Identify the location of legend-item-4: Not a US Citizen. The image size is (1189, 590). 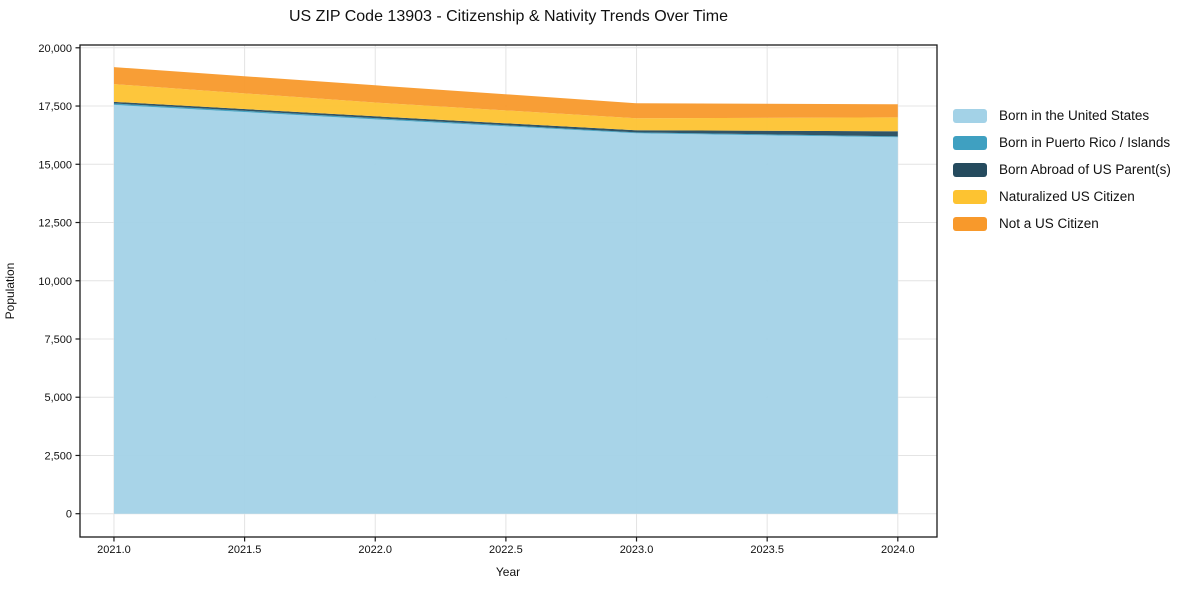
(1062, 223).